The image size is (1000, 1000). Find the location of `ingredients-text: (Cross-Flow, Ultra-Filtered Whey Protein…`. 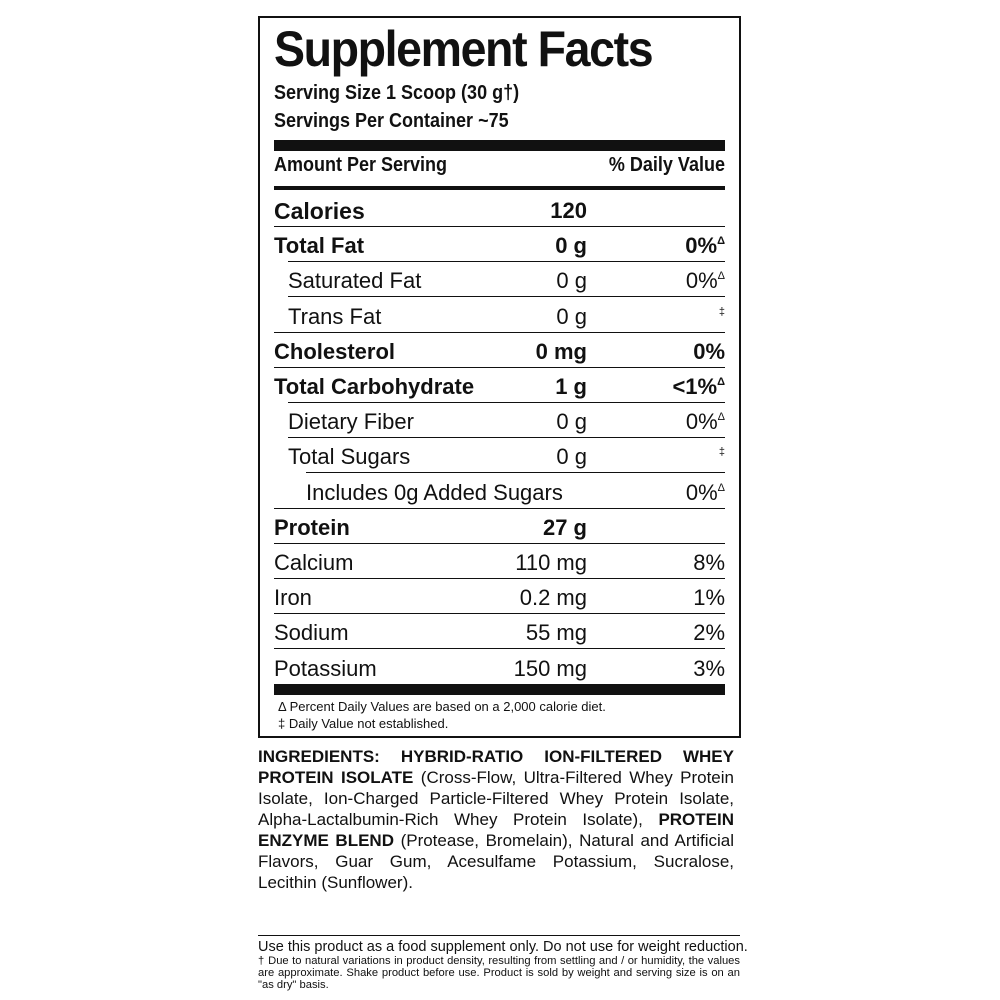

ingredients-text: (Cross-Flow, Ultra-Filtered Whey Protein… is located at coordinates (496, 798).